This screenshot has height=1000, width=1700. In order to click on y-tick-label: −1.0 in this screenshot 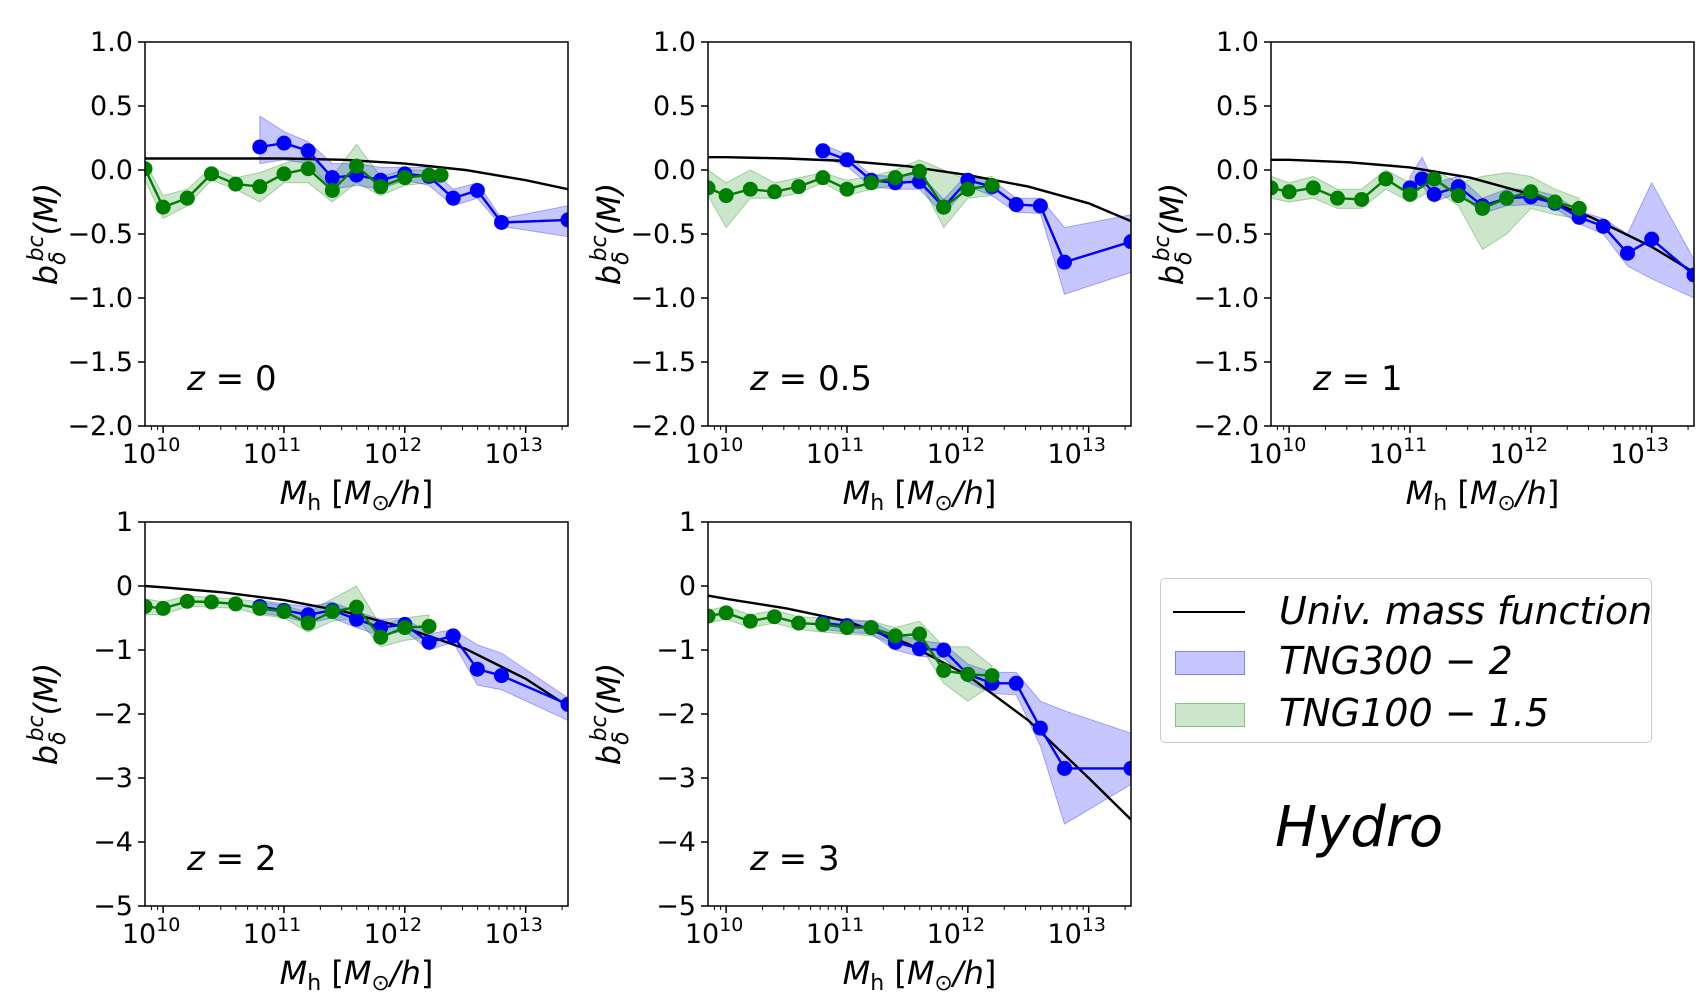, I will do `click(1226, 298)`.